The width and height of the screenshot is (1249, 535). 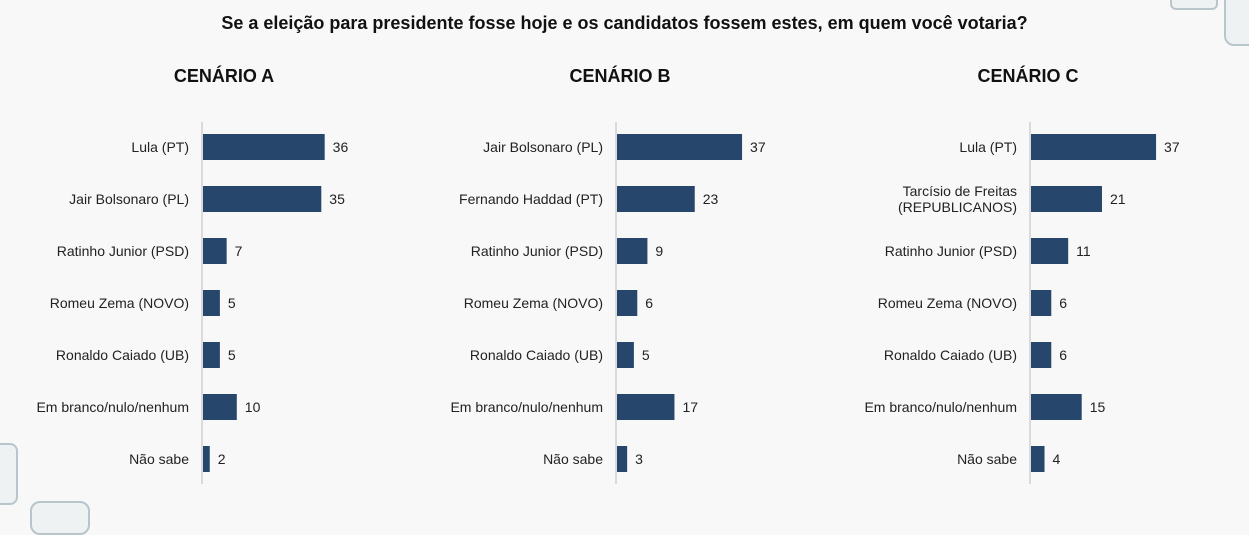 What do you see at coordinates (659, 251) in the screenshot?
I see `data-label: 9` at bounding box center [659, 251].